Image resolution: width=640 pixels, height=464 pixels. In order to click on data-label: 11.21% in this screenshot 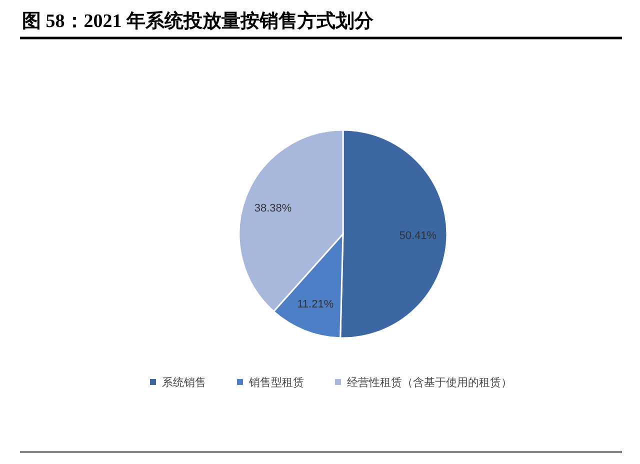, I will do `click(315, 304)`.